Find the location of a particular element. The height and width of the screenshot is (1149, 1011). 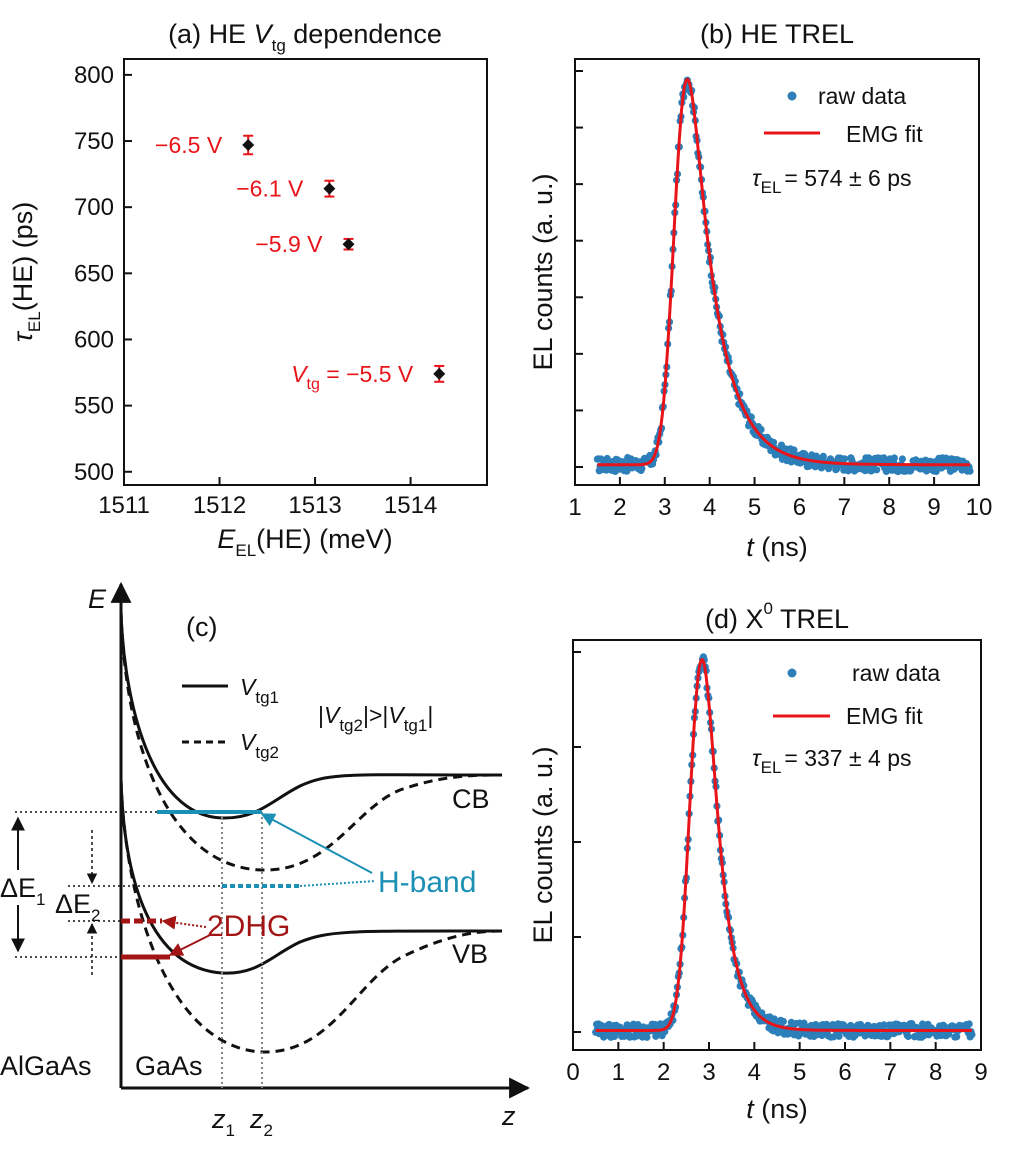

panel-b-x-tick-label: 4 is located at coordinates (709, 507).